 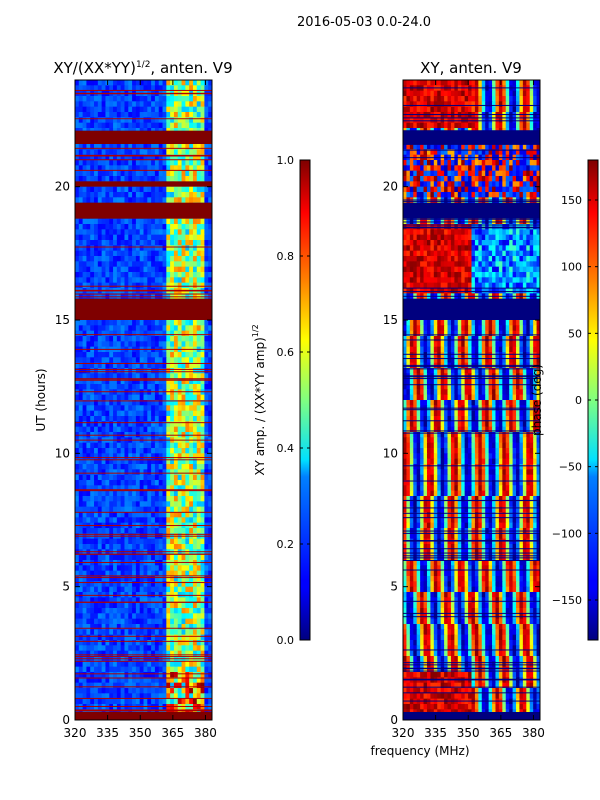 I want to click on left-flagged-line, so click(x=143, y=90).